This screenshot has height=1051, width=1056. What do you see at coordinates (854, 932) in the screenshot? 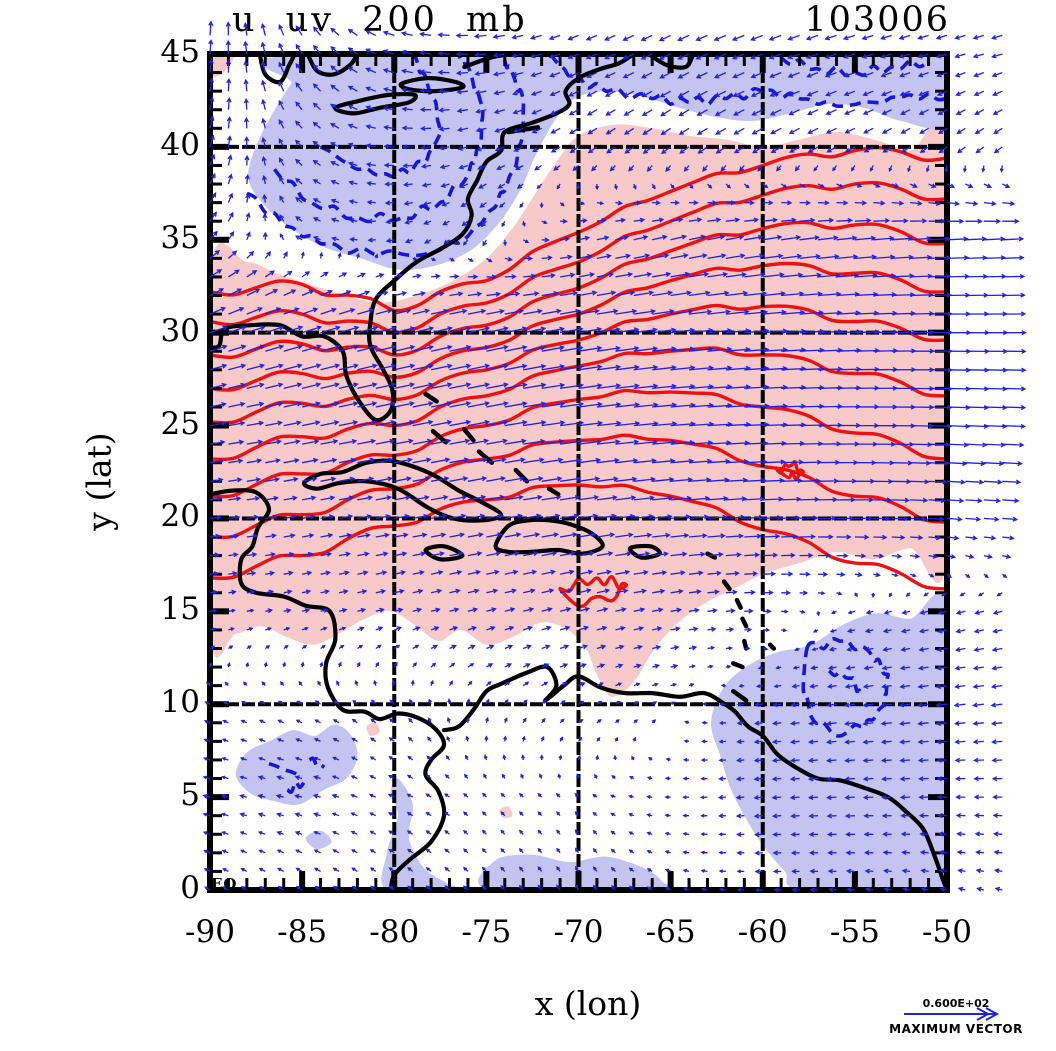
I see `x-tick-label: -55` at bounding box center [854, 932].